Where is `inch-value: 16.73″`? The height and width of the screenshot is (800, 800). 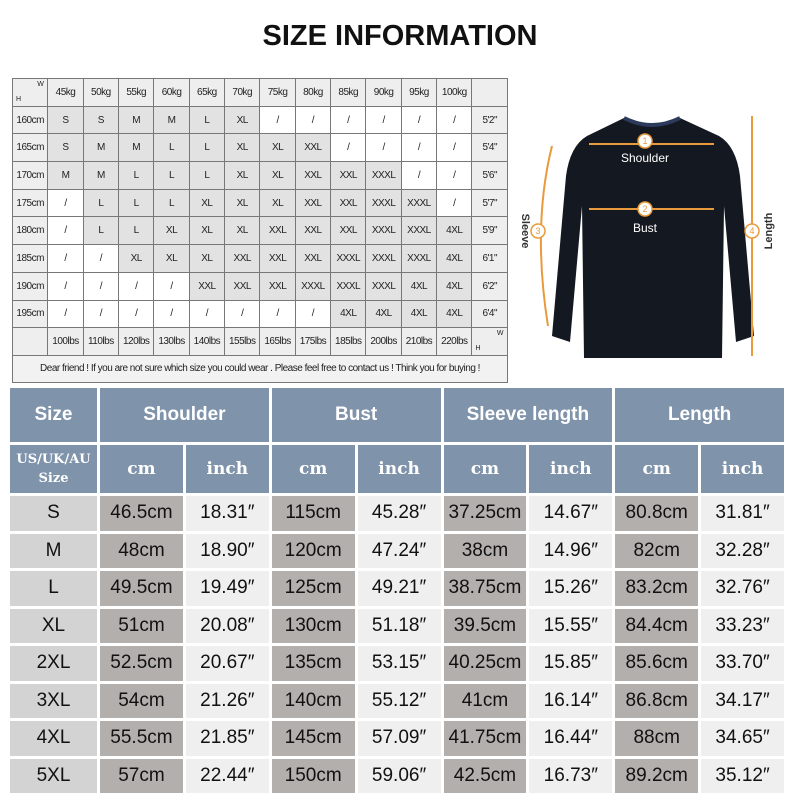 inch-value: 16.73″ is located at coordinates (571, 775).